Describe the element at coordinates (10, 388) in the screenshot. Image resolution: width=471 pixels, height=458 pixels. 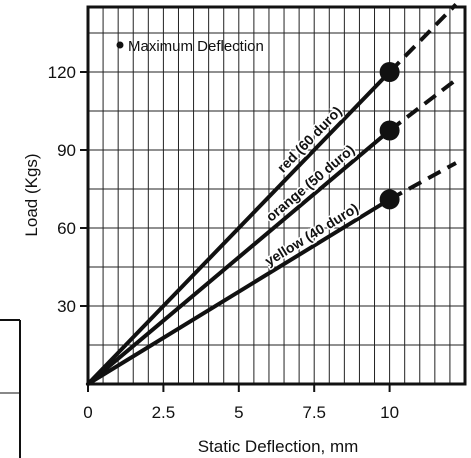
I see `cropped-box-fragment` at that location.